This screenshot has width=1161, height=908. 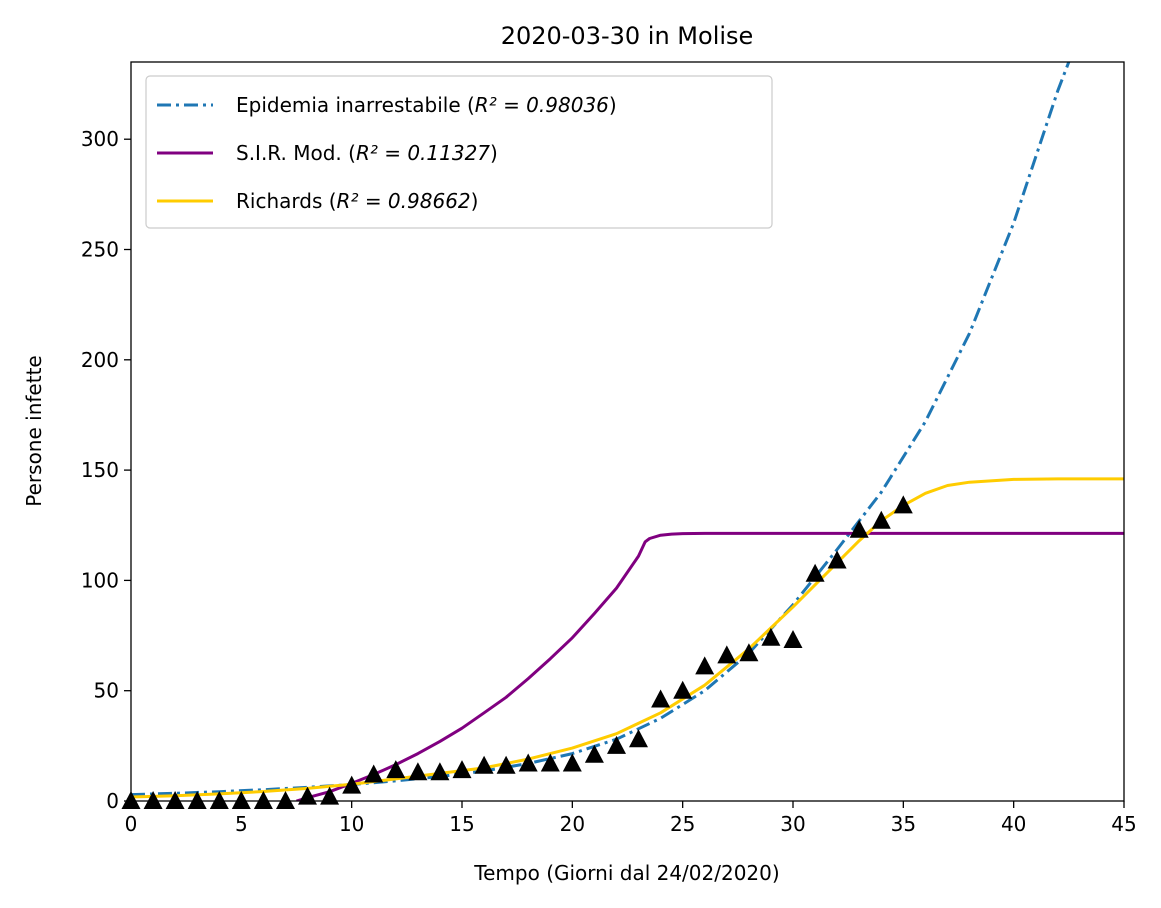 I want to click on legend-series-name: Richards, so click(x=279, y=201).